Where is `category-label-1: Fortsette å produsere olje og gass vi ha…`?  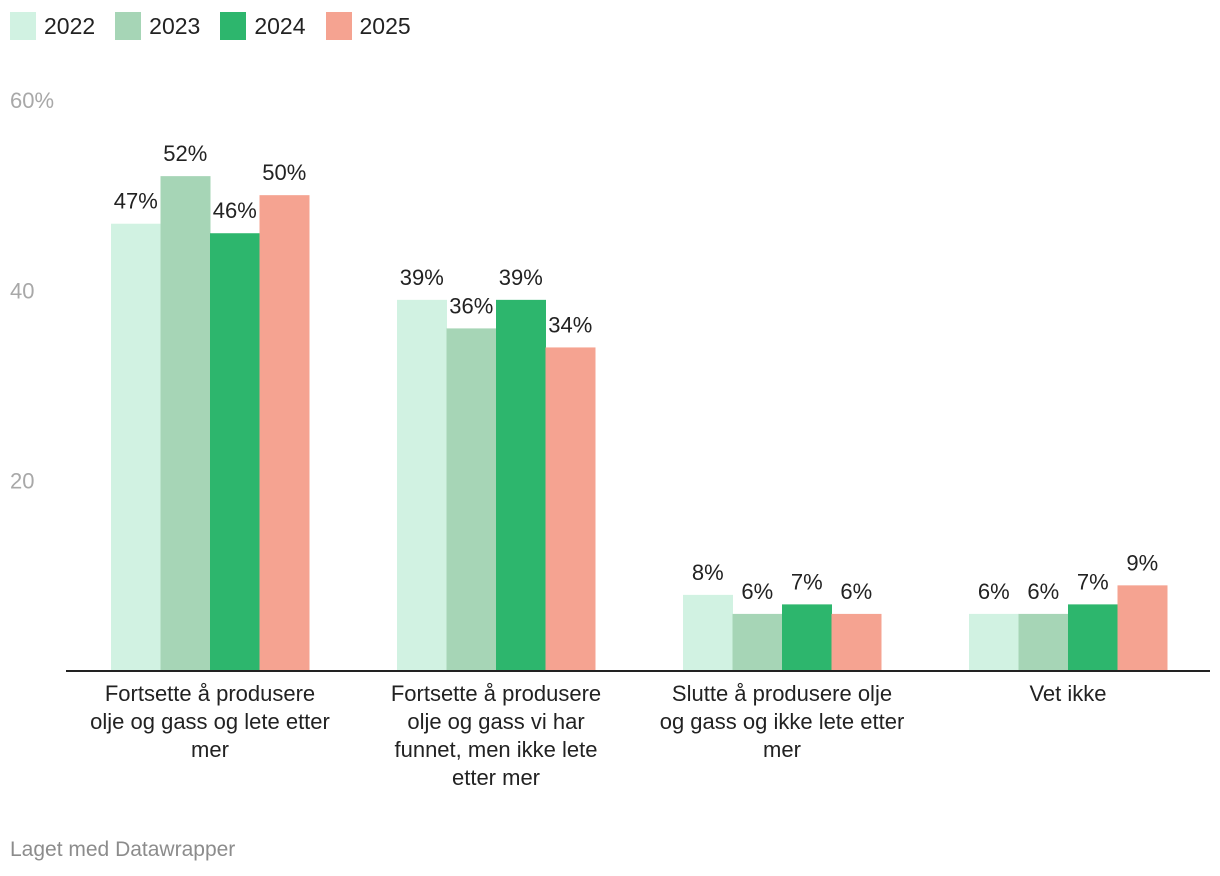 category-label-1: Fortsette å produsere olje og gass vi ha… is located at coordinates (496, 735).